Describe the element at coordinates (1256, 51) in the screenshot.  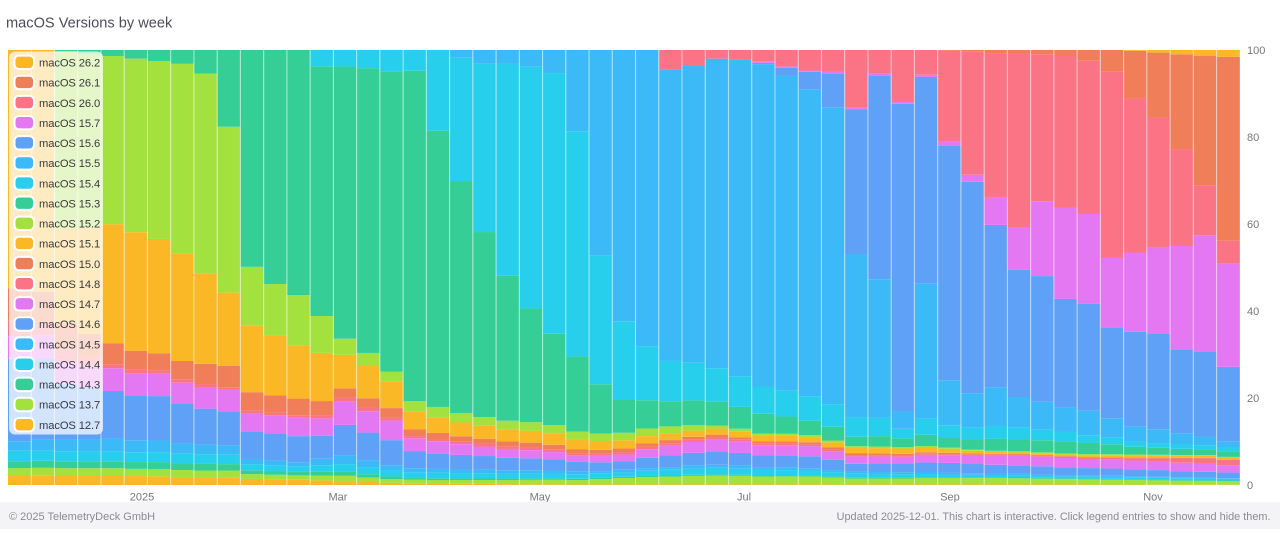
I see `svg-text: 100` at that location.